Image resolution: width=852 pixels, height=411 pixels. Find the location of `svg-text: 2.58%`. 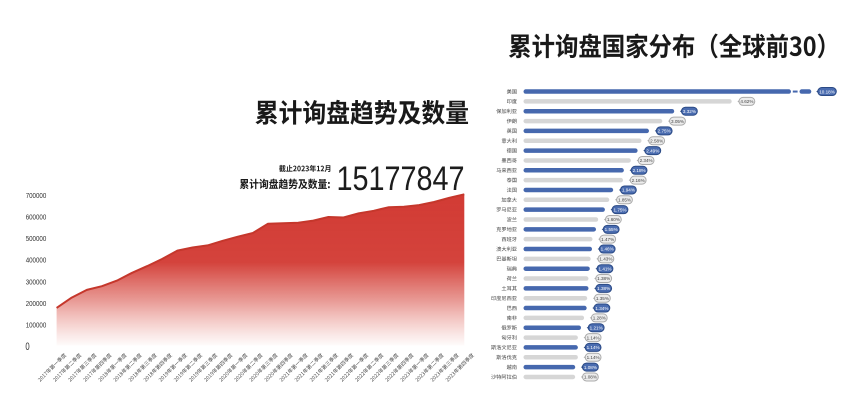

svg-text: 2.58% is located at coordinates (656, 140).